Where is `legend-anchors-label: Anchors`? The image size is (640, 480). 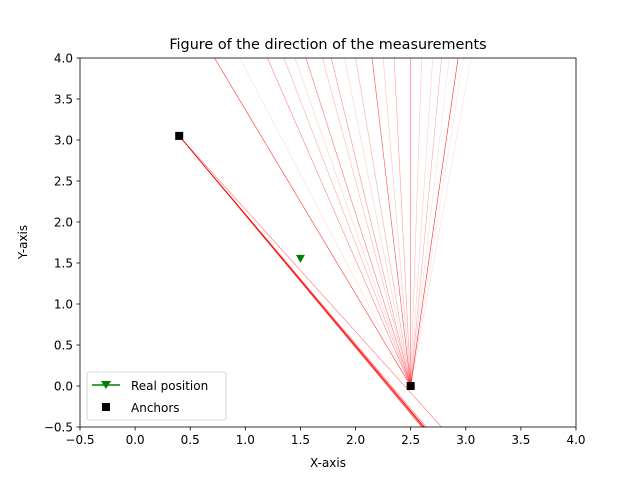
legend-anchors-label: Anchors is located at coordinates (155, 408).